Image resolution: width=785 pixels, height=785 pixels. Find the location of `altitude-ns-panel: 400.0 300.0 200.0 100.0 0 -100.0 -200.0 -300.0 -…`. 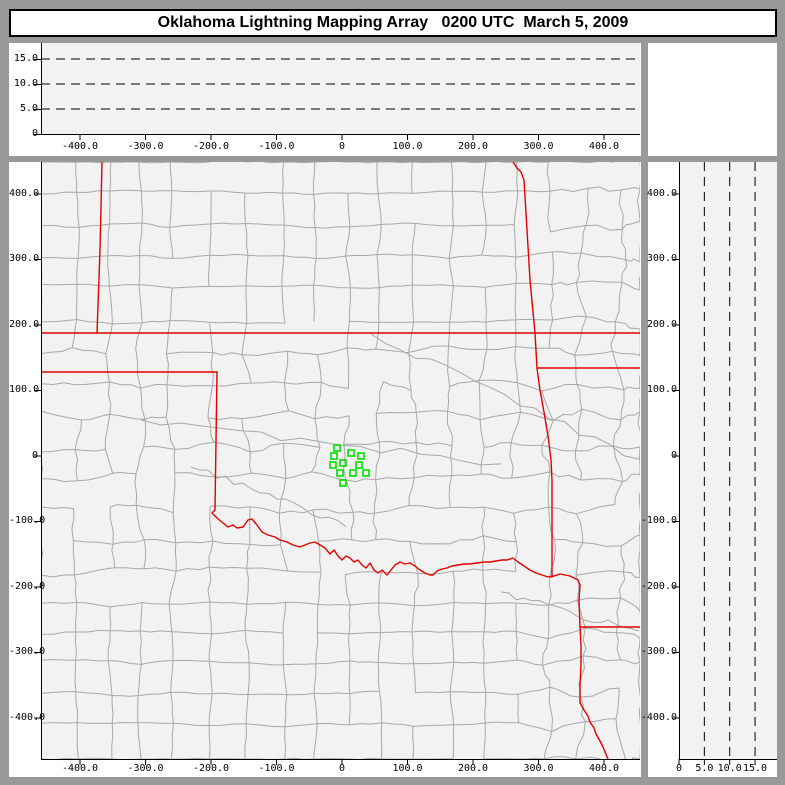

altitude-ns-panel: 400.0 300.0 200.0 100.0 0 -100.0 -200.0 -300.0 -… is located at coordinates (709, 469).